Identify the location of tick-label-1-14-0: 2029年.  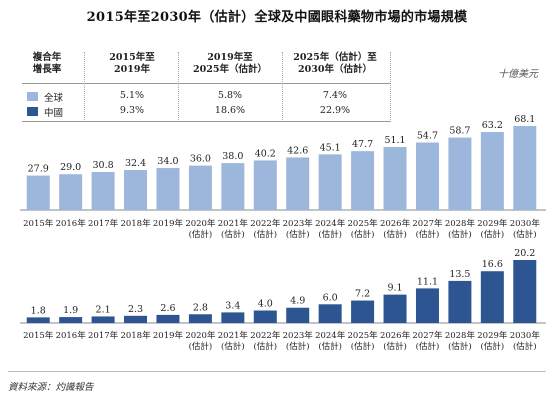
(492, 335).